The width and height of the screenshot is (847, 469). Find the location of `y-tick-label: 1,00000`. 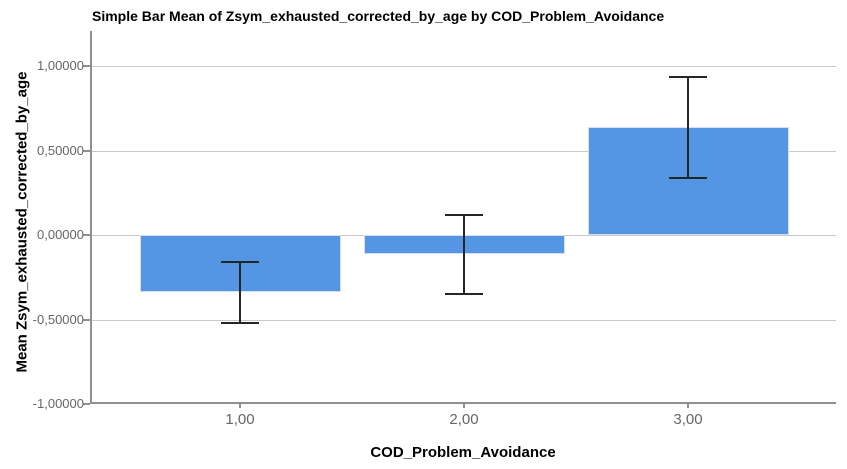

y-tick-label: 1,00000 is located at coordinates (60, 65).